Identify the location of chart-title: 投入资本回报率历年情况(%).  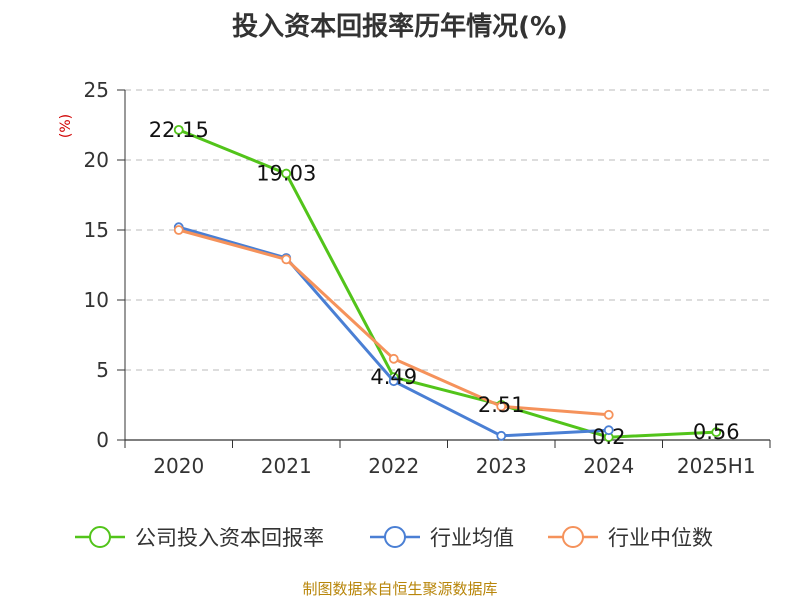
(400, 27).